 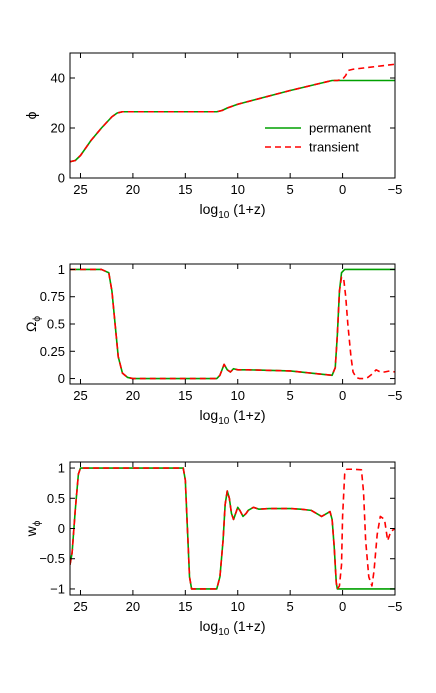 I want to click on y-axis-label: ϕ, so click(x=31, y=115).